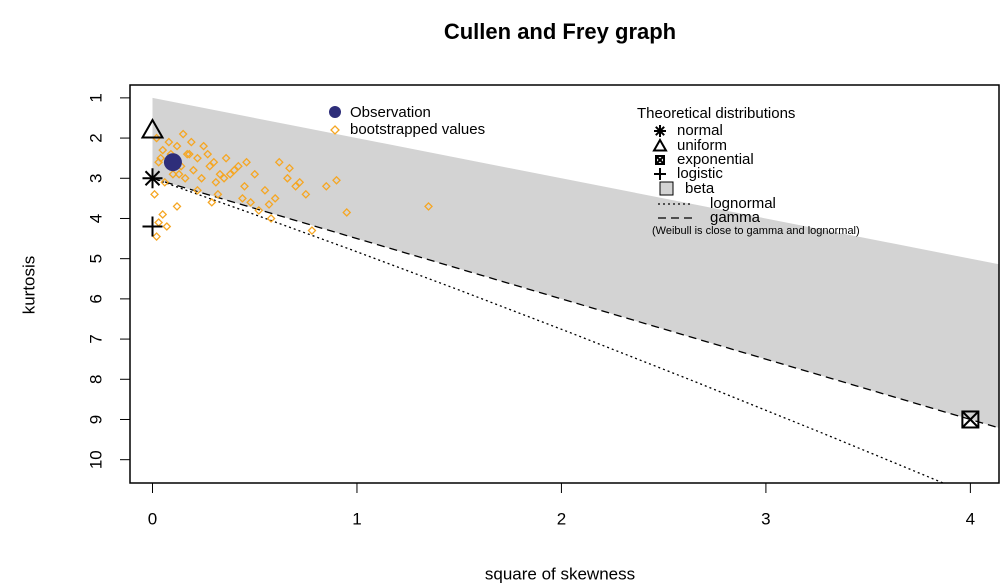  I want to click on y-tick-label: 7, so click(95, 338).